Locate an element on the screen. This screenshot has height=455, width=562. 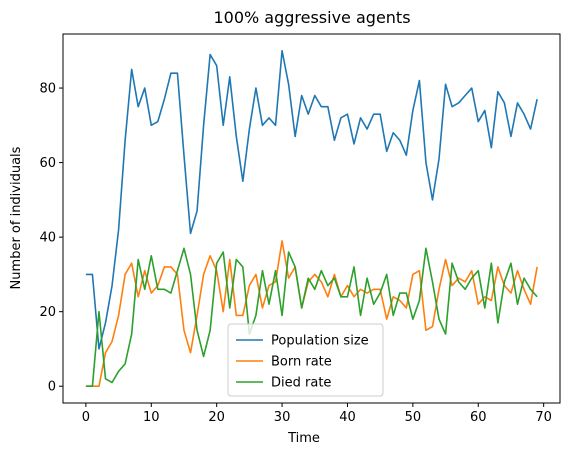
legend: Population size Born rate Died rate is located at coordinates (305, 360).